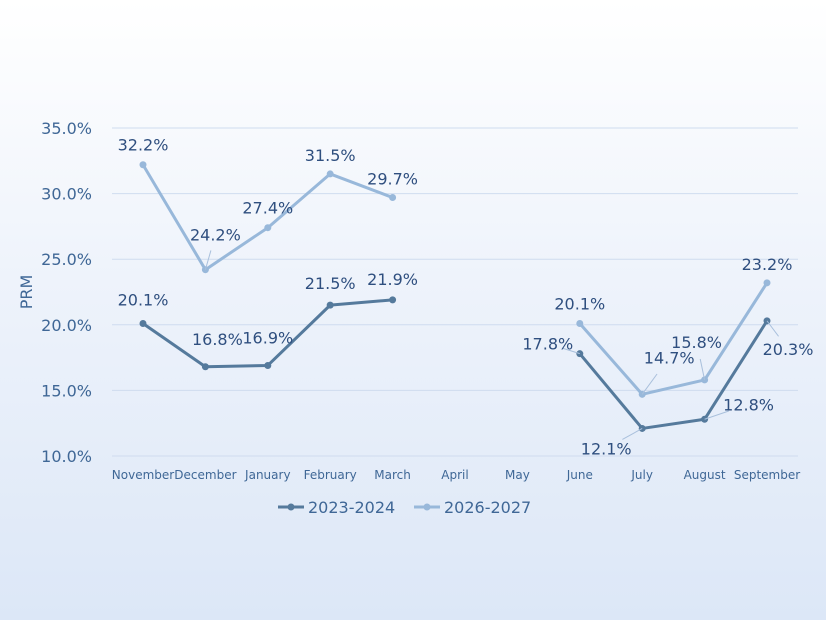 Image resolution: width=826 pixels, height=620 pixels. Describe the element at coordinates (215, 235) in the screenshot. I see `data-label: 24.2%` at that location.